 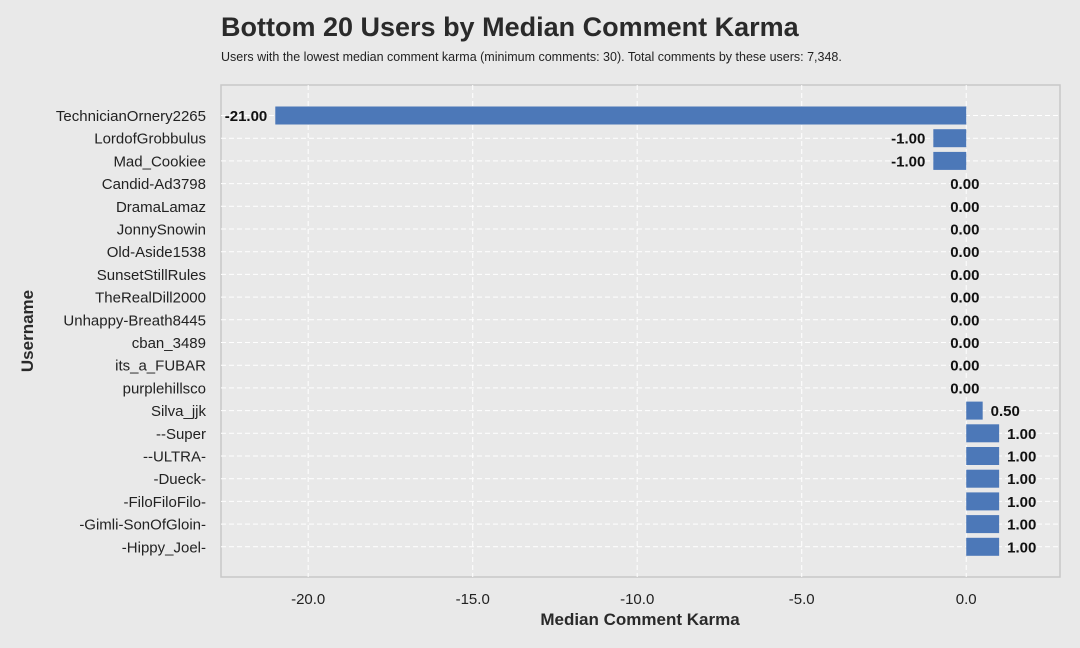 I want to click on category-label: -Gimli-SonOfGloin-, so click(x=142, y=525).